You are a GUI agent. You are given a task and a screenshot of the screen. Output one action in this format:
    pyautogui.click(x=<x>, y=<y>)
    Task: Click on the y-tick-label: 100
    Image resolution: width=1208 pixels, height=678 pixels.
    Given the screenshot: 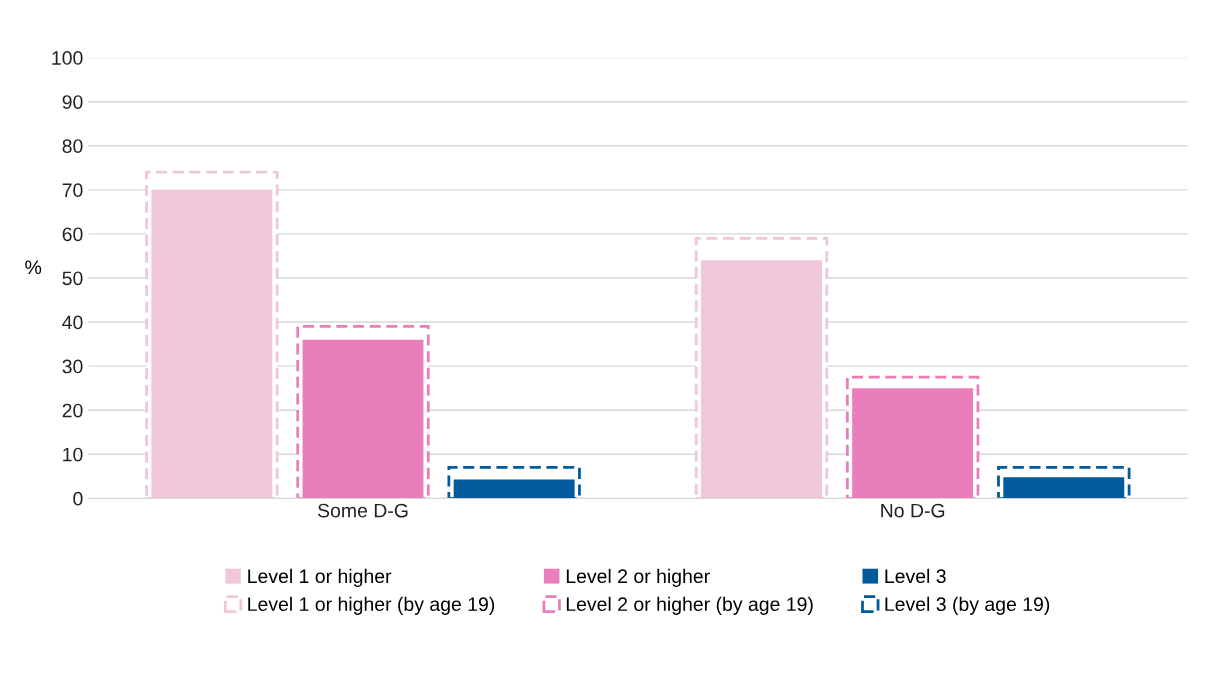 What is the action you would take?
    pyautogui.click(x=67, y=58)
    